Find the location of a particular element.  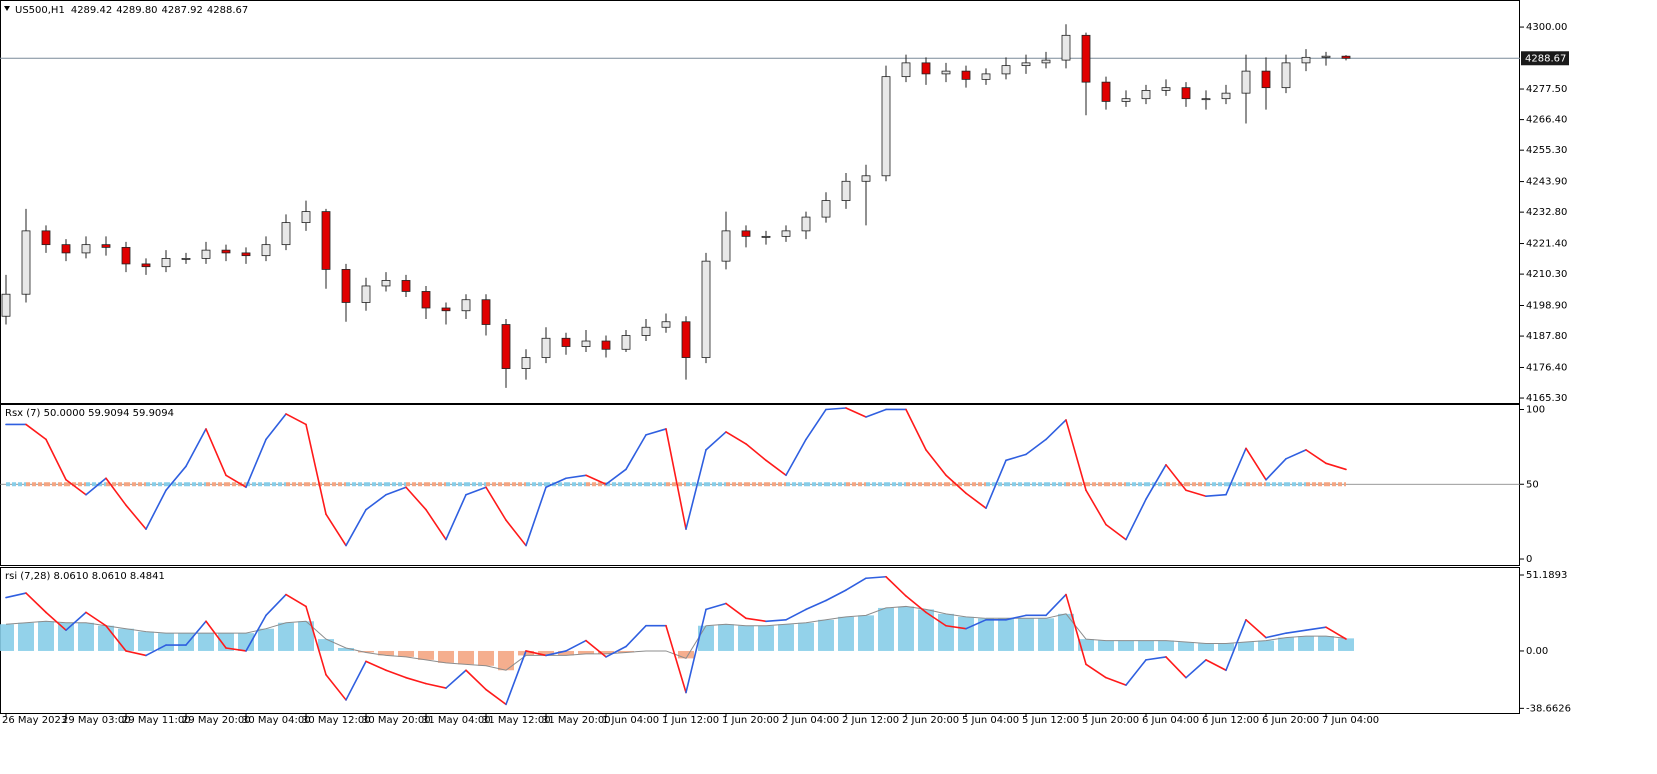

x-tick-label: 30 May 20:00 is located at coordinates (396, 720).